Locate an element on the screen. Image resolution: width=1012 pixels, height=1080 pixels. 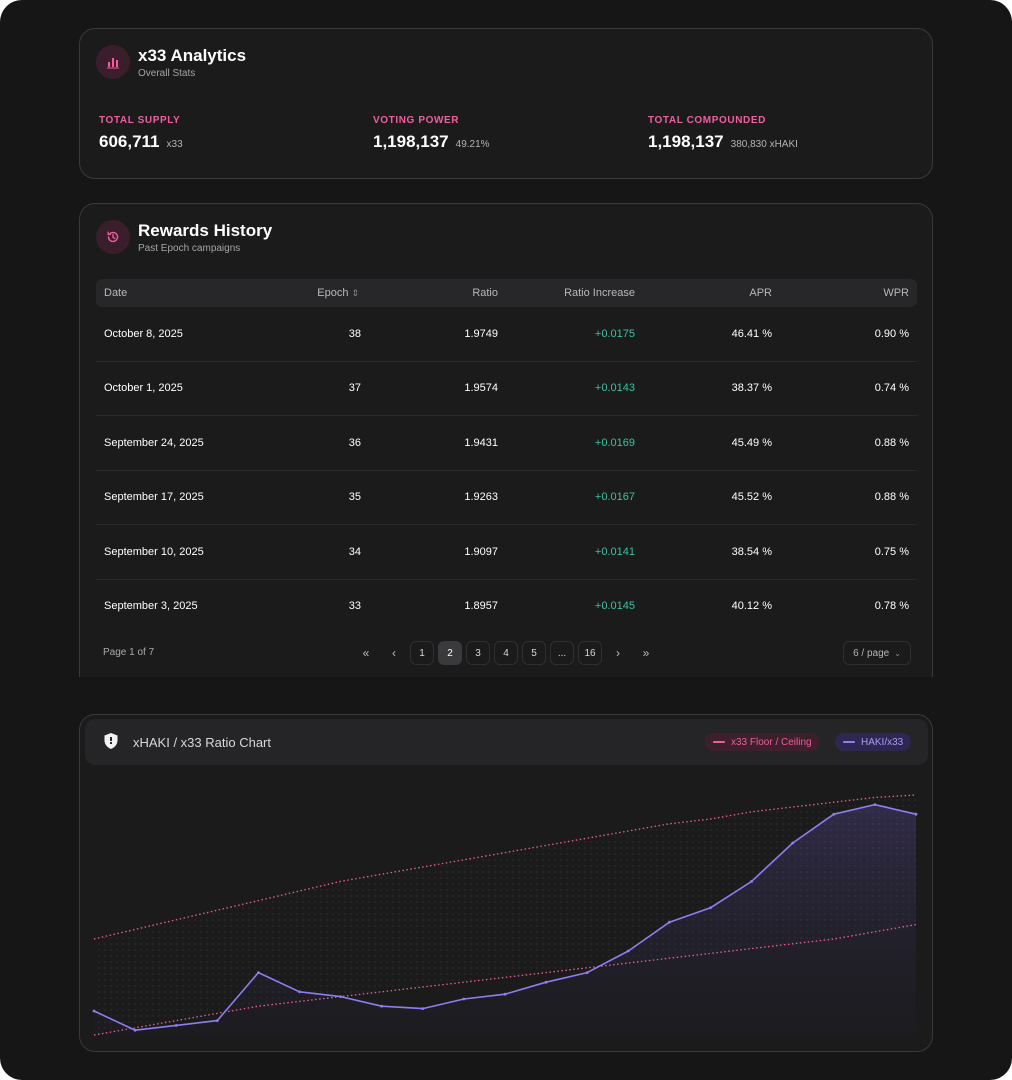
cell-ratio-increase: +0.0167 is located at coordinates (614, 497).